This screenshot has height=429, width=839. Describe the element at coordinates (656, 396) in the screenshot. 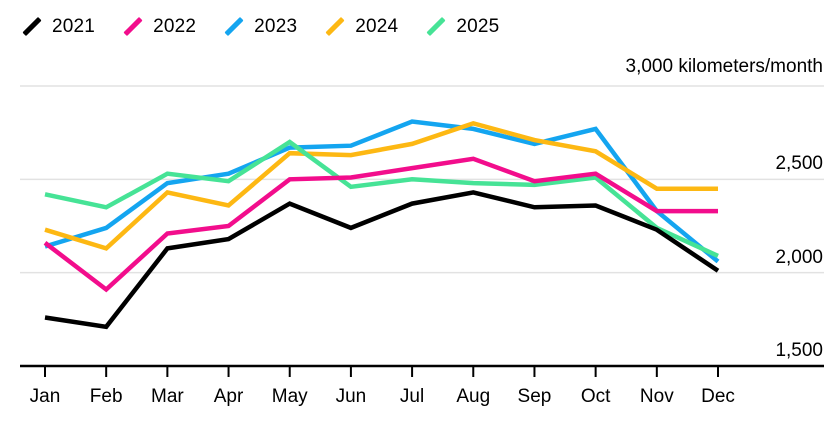

I see `x-tick-label-nov: Nov` at that location.